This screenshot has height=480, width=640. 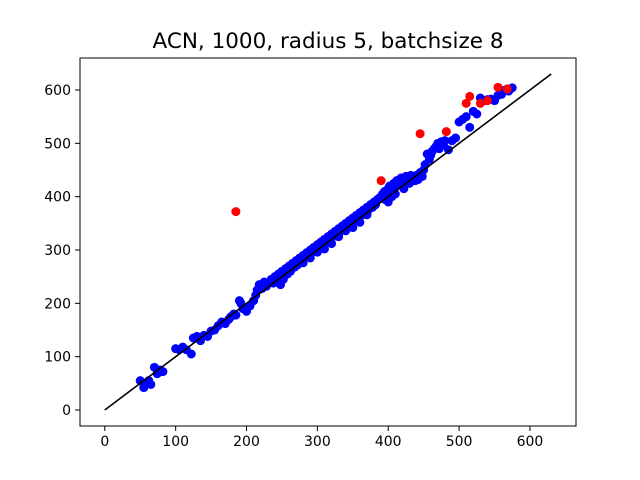 I want to click on y-tick-label: 400, so click(x=57, y=198).